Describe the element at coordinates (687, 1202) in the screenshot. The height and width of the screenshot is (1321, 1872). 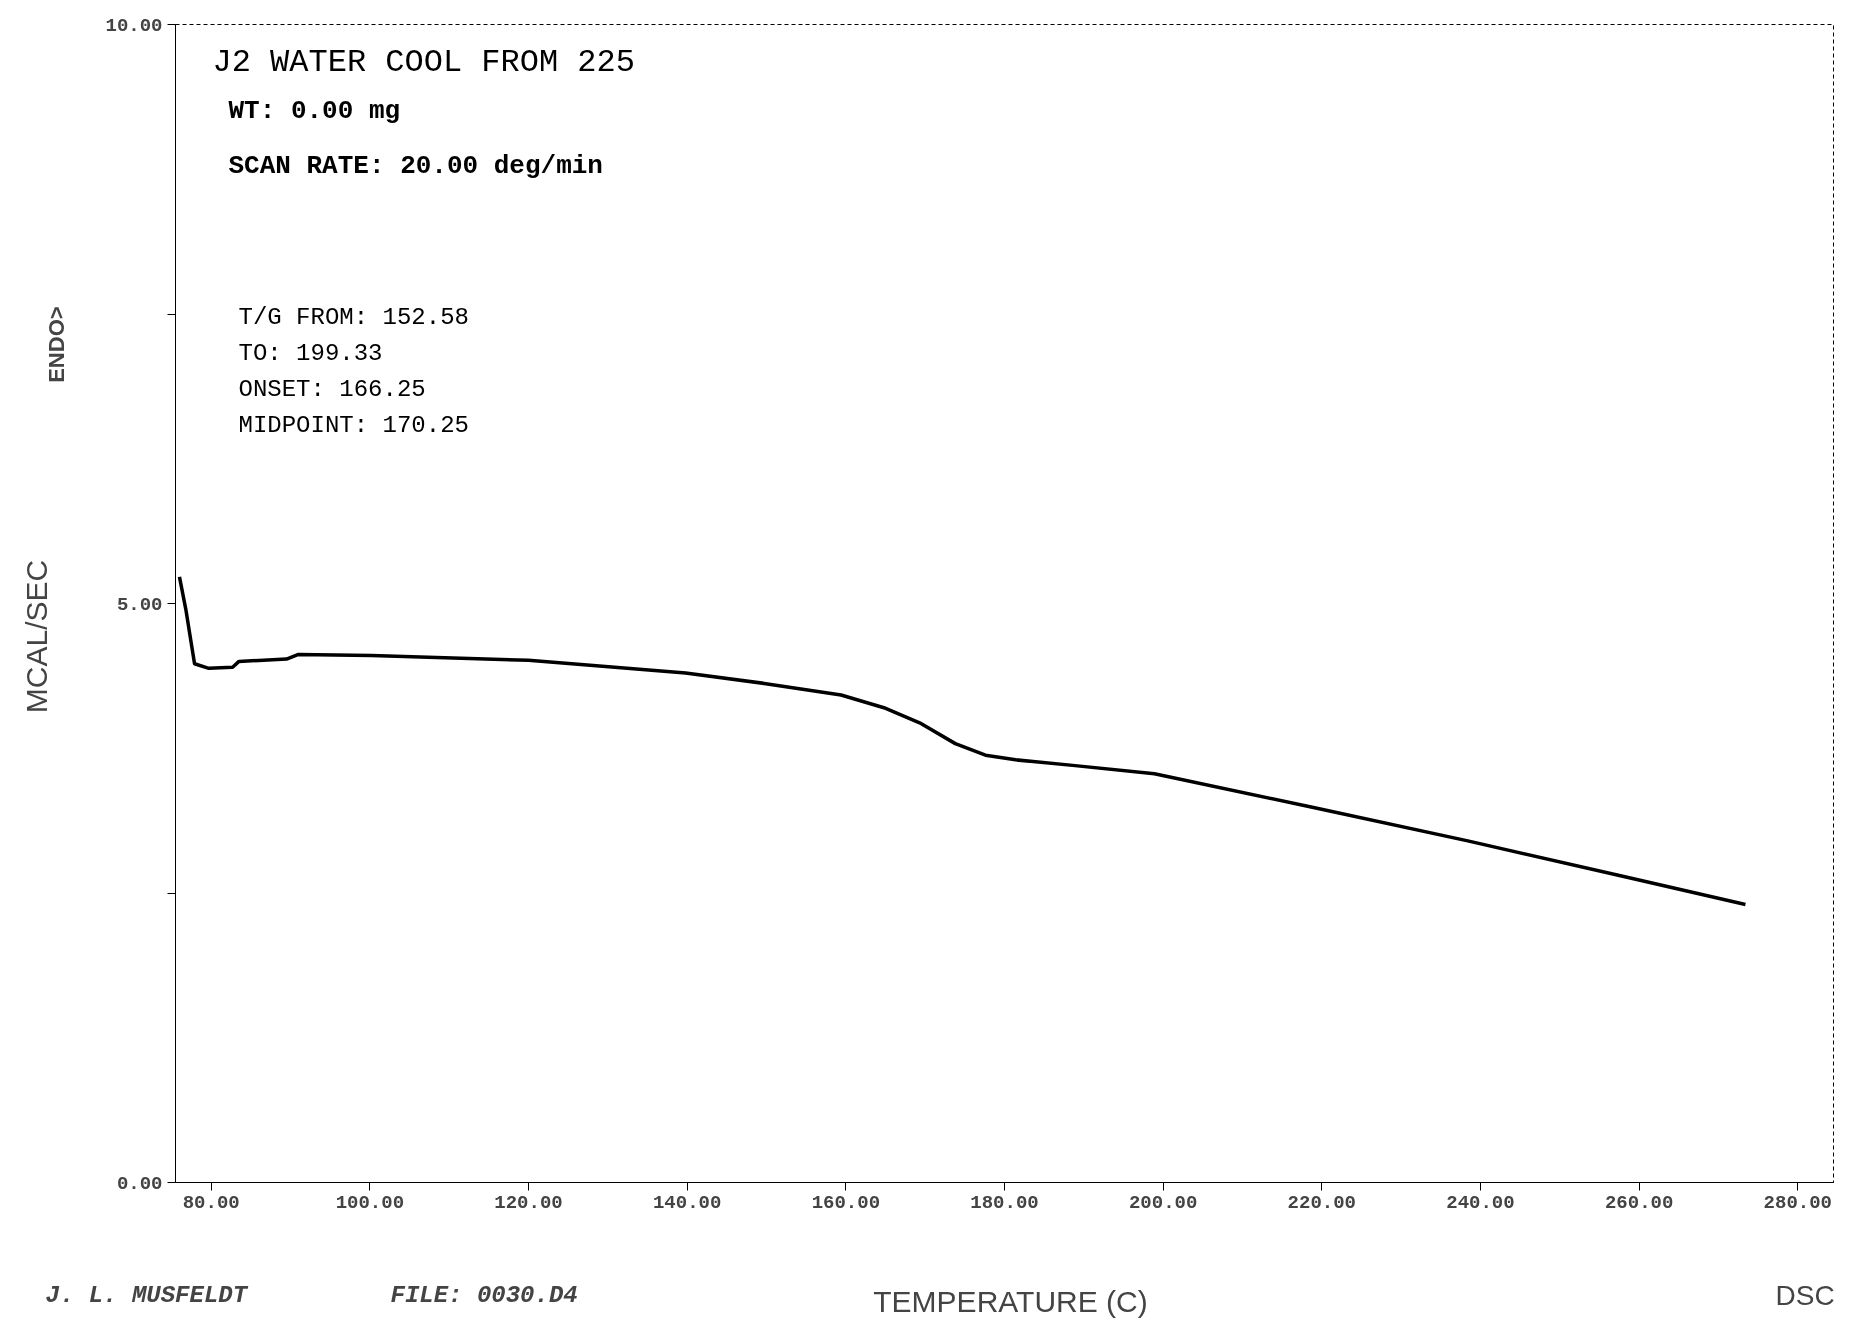
I see `x-tick-label: 140.00` at that location.